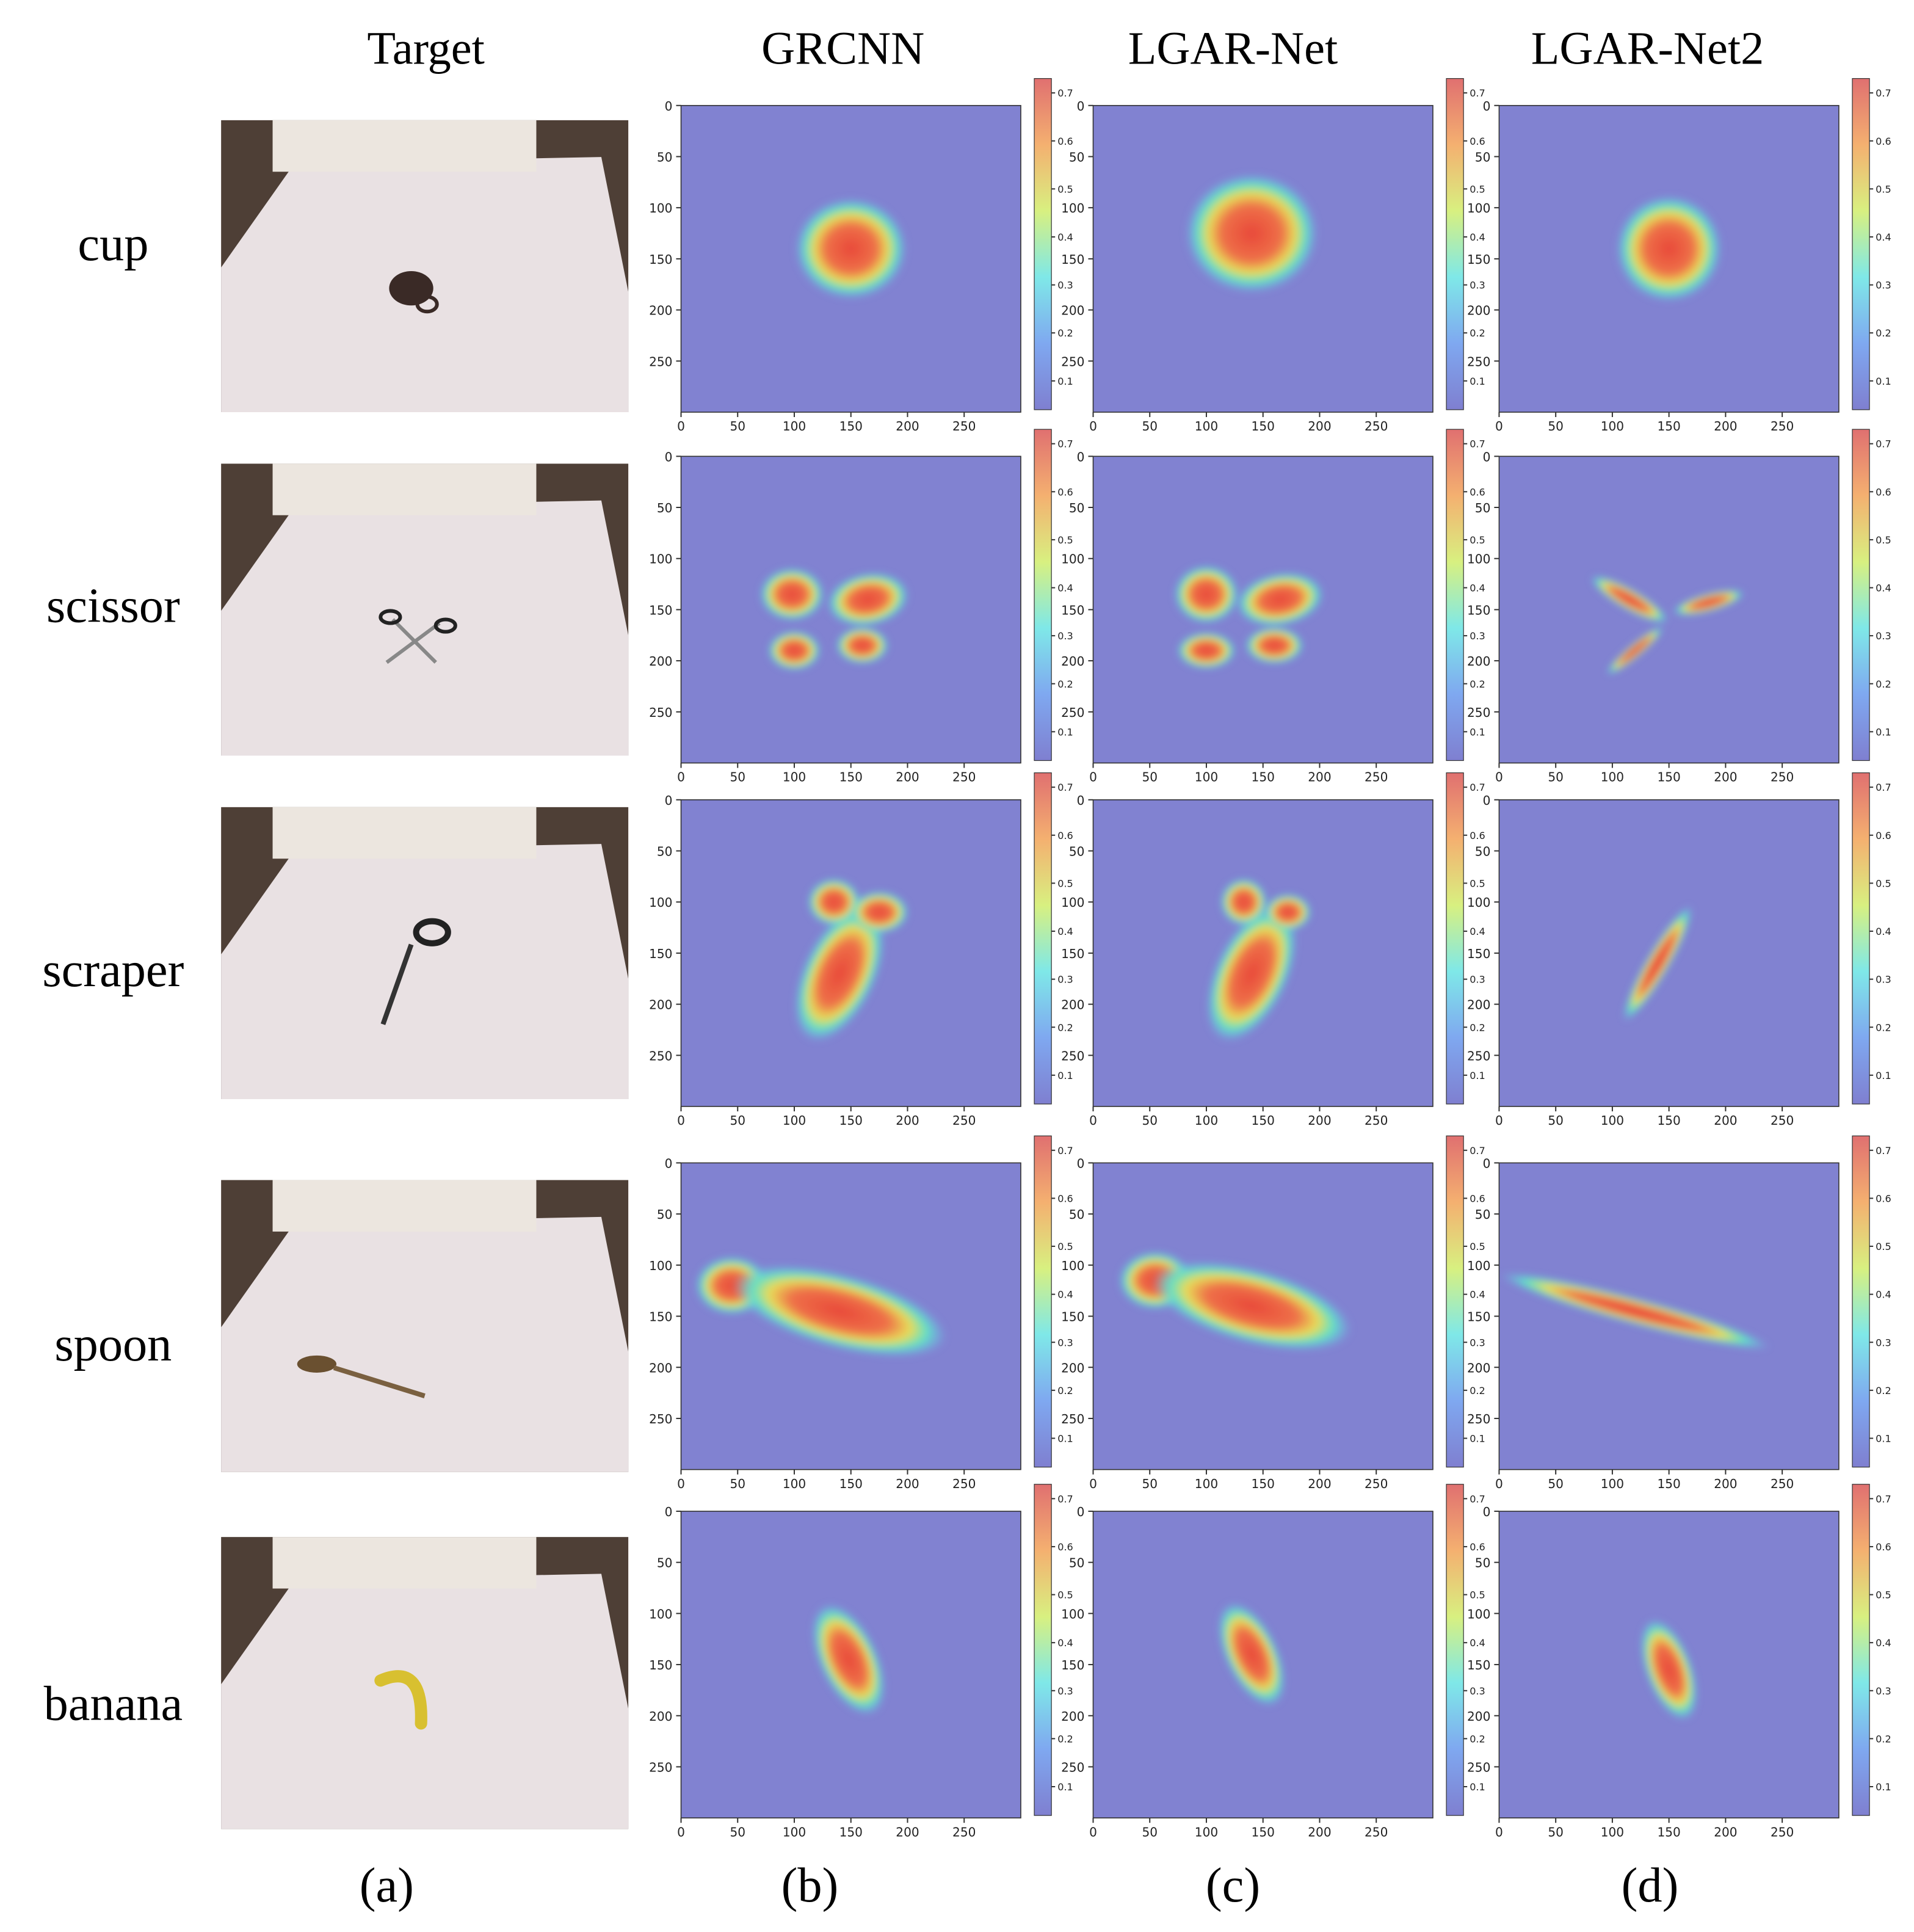  I want to click on row-label: scissor, so click(113, 606).